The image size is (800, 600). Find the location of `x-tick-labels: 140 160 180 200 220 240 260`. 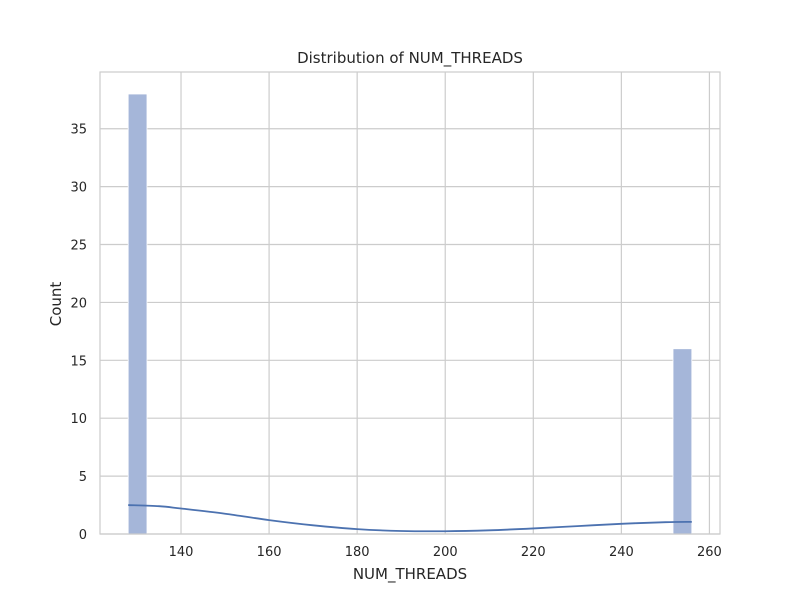

x-tick-labels: 140 160 180 200 220 240 260 is located at coordinates (445, 552).